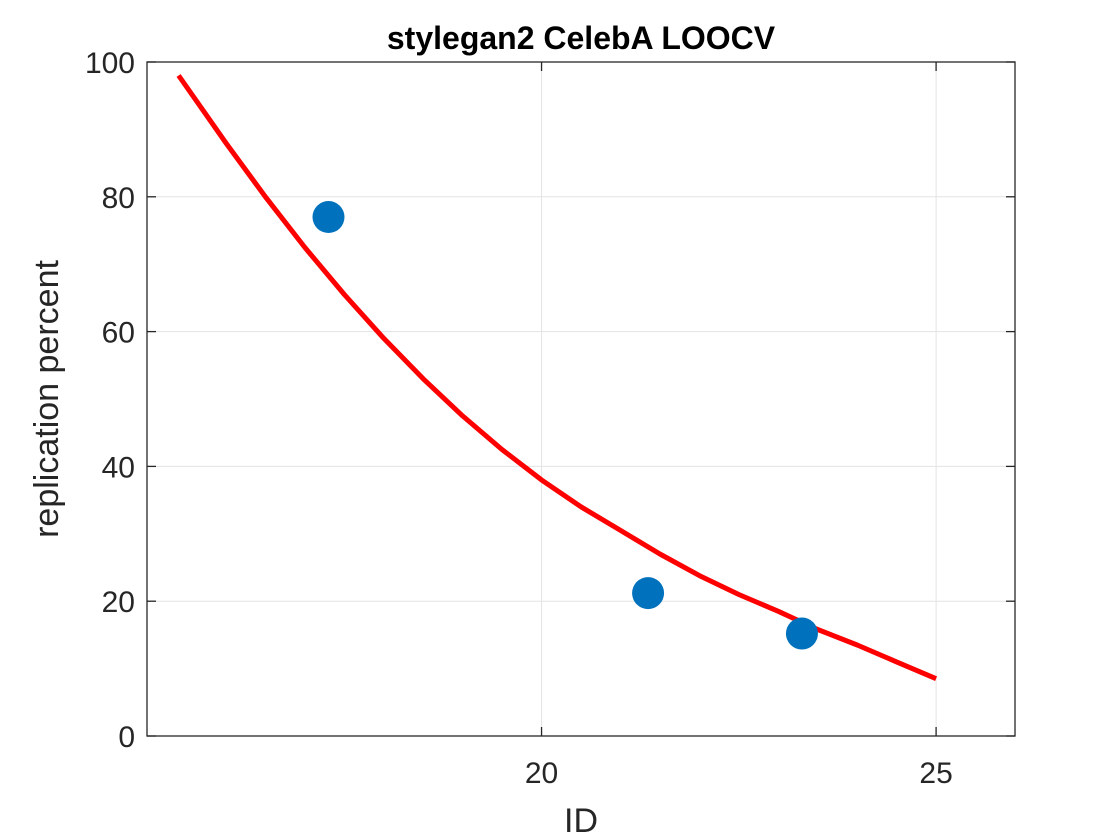 The height and width of the screenshot is (840, 1120). I want to click on y-tick-label-3: 60, so click(118, 333).